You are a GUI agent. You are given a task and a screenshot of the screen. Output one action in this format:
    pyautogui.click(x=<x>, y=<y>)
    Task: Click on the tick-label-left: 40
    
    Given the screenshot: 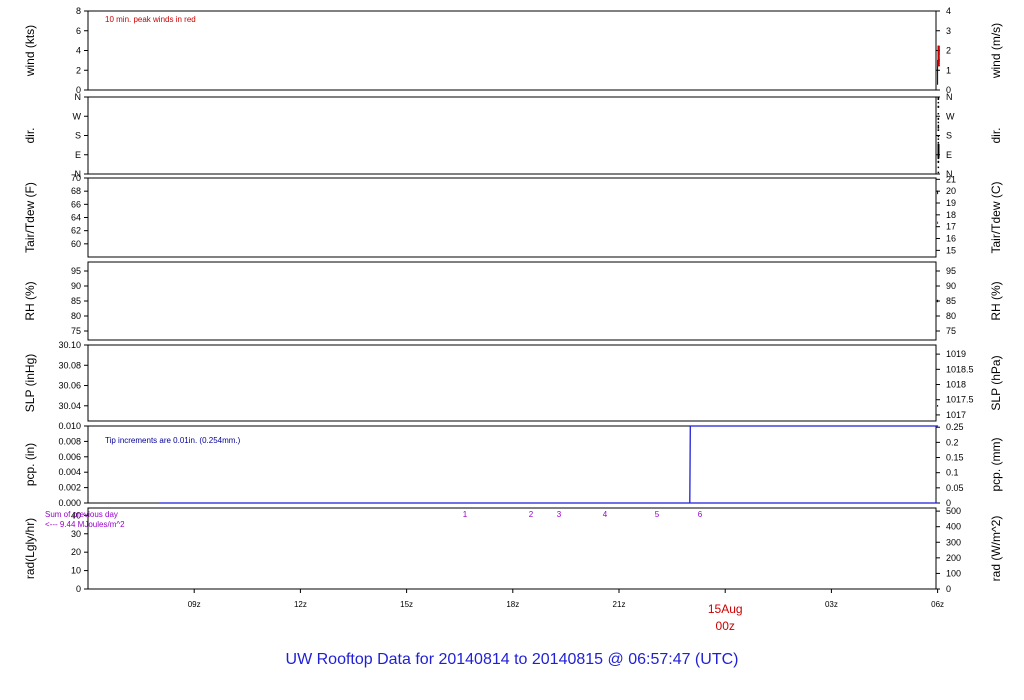 What is the action you would take?
    pyautogui.click(x=76, y=515)
    